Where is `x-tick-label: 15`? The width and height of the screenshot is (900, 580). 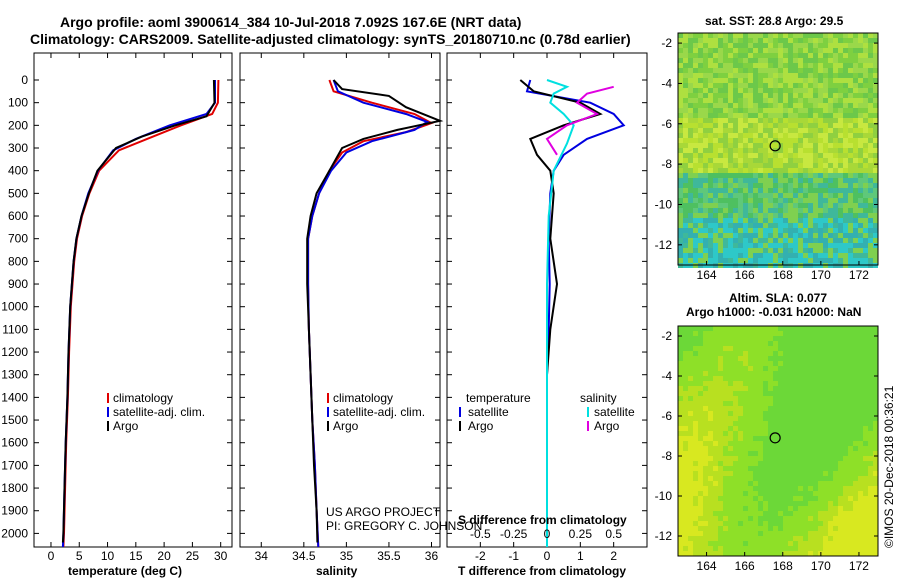 x-tick-label: 15 is located at coordinates (136, 556).